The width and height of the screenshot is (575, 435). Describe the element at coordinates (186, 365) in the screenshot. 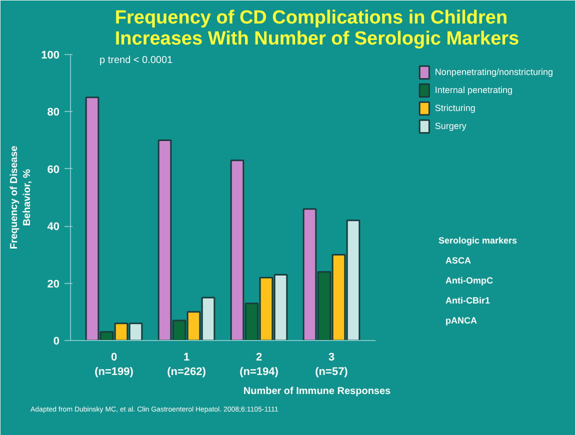

I see `x-tick-label: 1 (n=262)` at that location.